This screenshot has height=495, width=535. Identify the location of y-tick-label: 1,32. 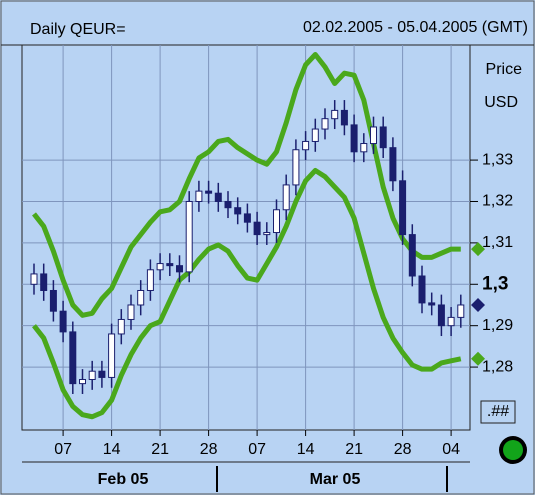
(497, 201).